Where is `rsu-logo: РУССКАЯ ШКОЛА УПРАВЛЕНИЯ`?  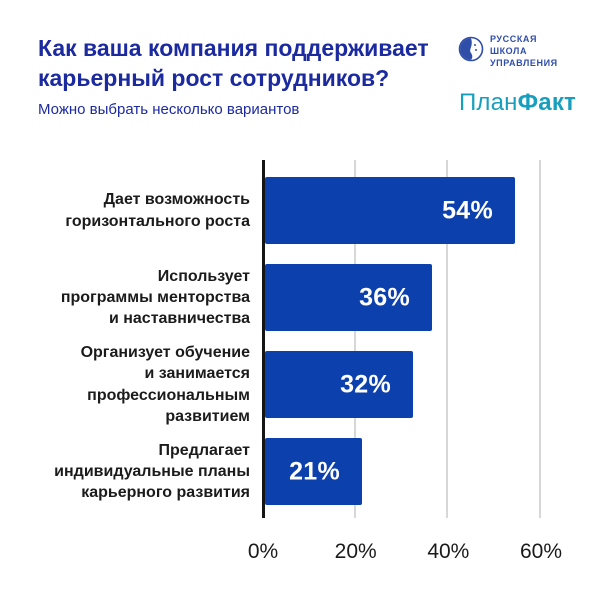 rsu-logo: РУССКАЯ ШКОЛА УПРАВЛЕНИЯ is located at coordinates (508, 51).